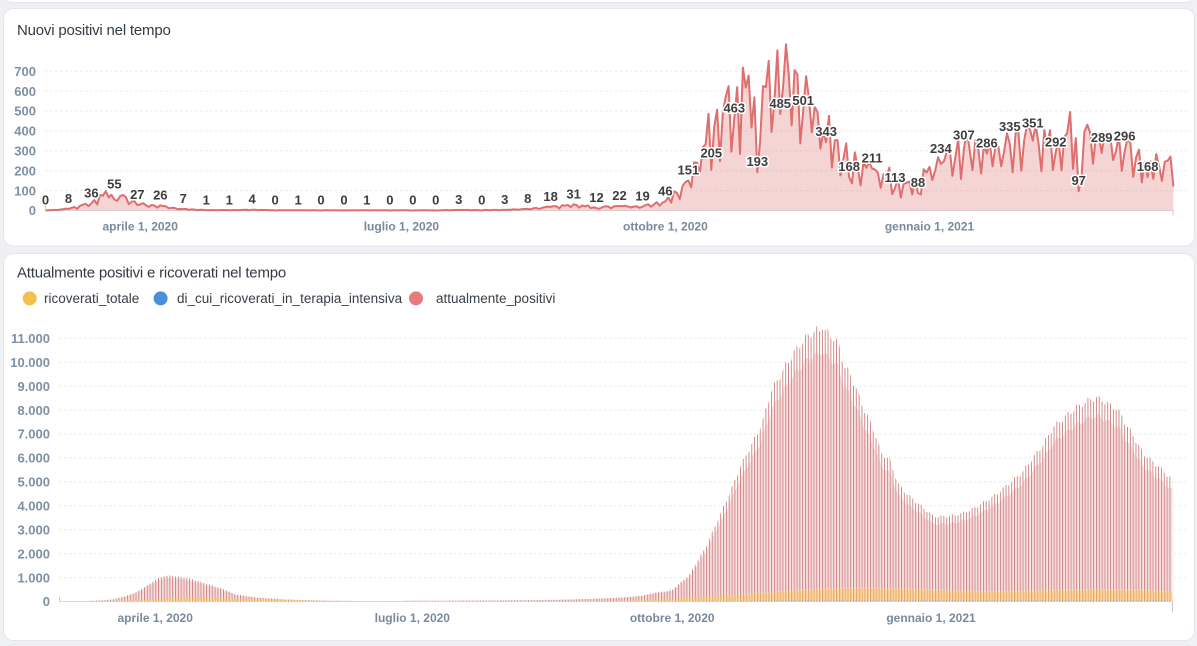 The height and width of the screenshot is (646, 1197). Describe the element at coordinates (25, 111) in the screenshot. I see `svg-text: 500` at that location.